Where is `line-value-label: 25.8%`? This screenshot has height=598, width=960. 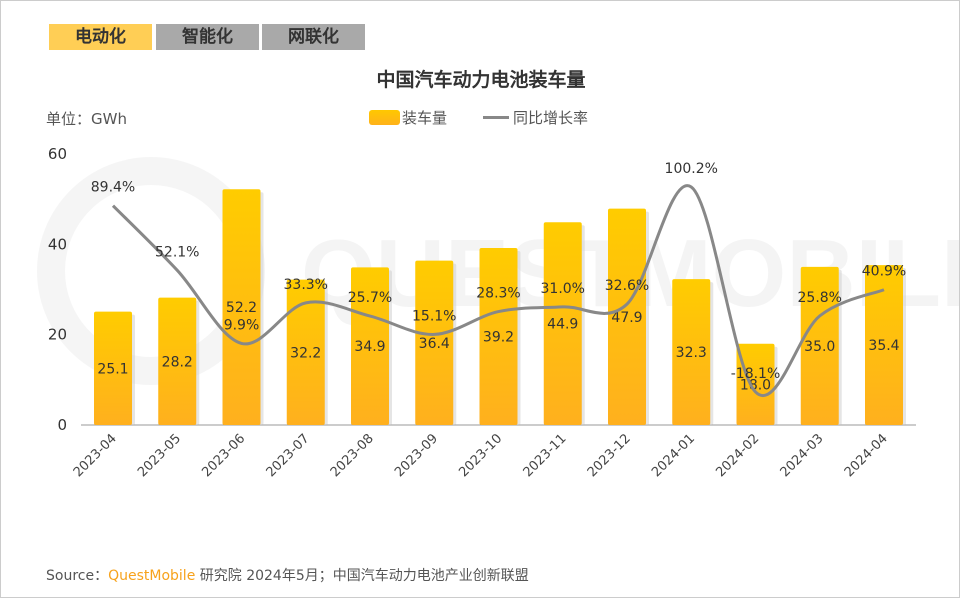
line-value-label: 25.8% is located at coordinates (820, 298).